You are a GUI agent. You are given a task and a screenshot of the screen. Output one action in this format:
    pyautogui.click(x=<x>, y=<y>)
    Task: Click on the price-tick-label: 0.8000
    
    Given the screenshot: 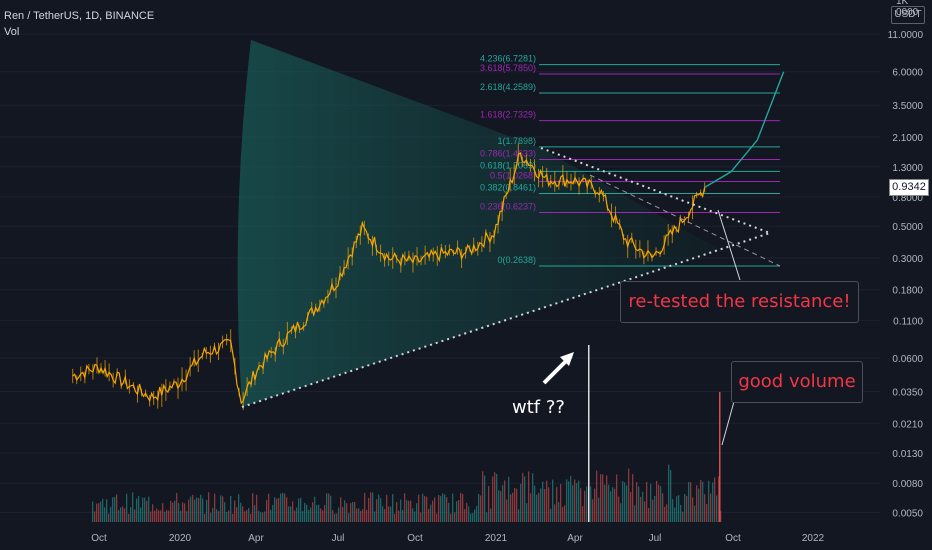 What is the action you would take?
    pyautogui.click(x=907, y=198)
    